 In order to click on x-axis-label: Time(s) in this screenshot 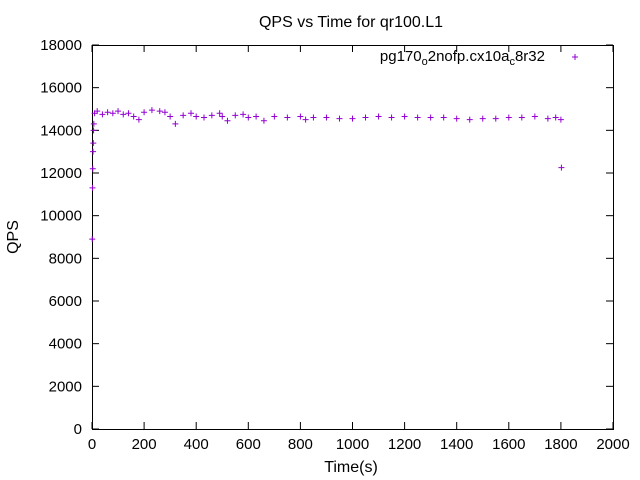, I will do `click(351, 467)`.